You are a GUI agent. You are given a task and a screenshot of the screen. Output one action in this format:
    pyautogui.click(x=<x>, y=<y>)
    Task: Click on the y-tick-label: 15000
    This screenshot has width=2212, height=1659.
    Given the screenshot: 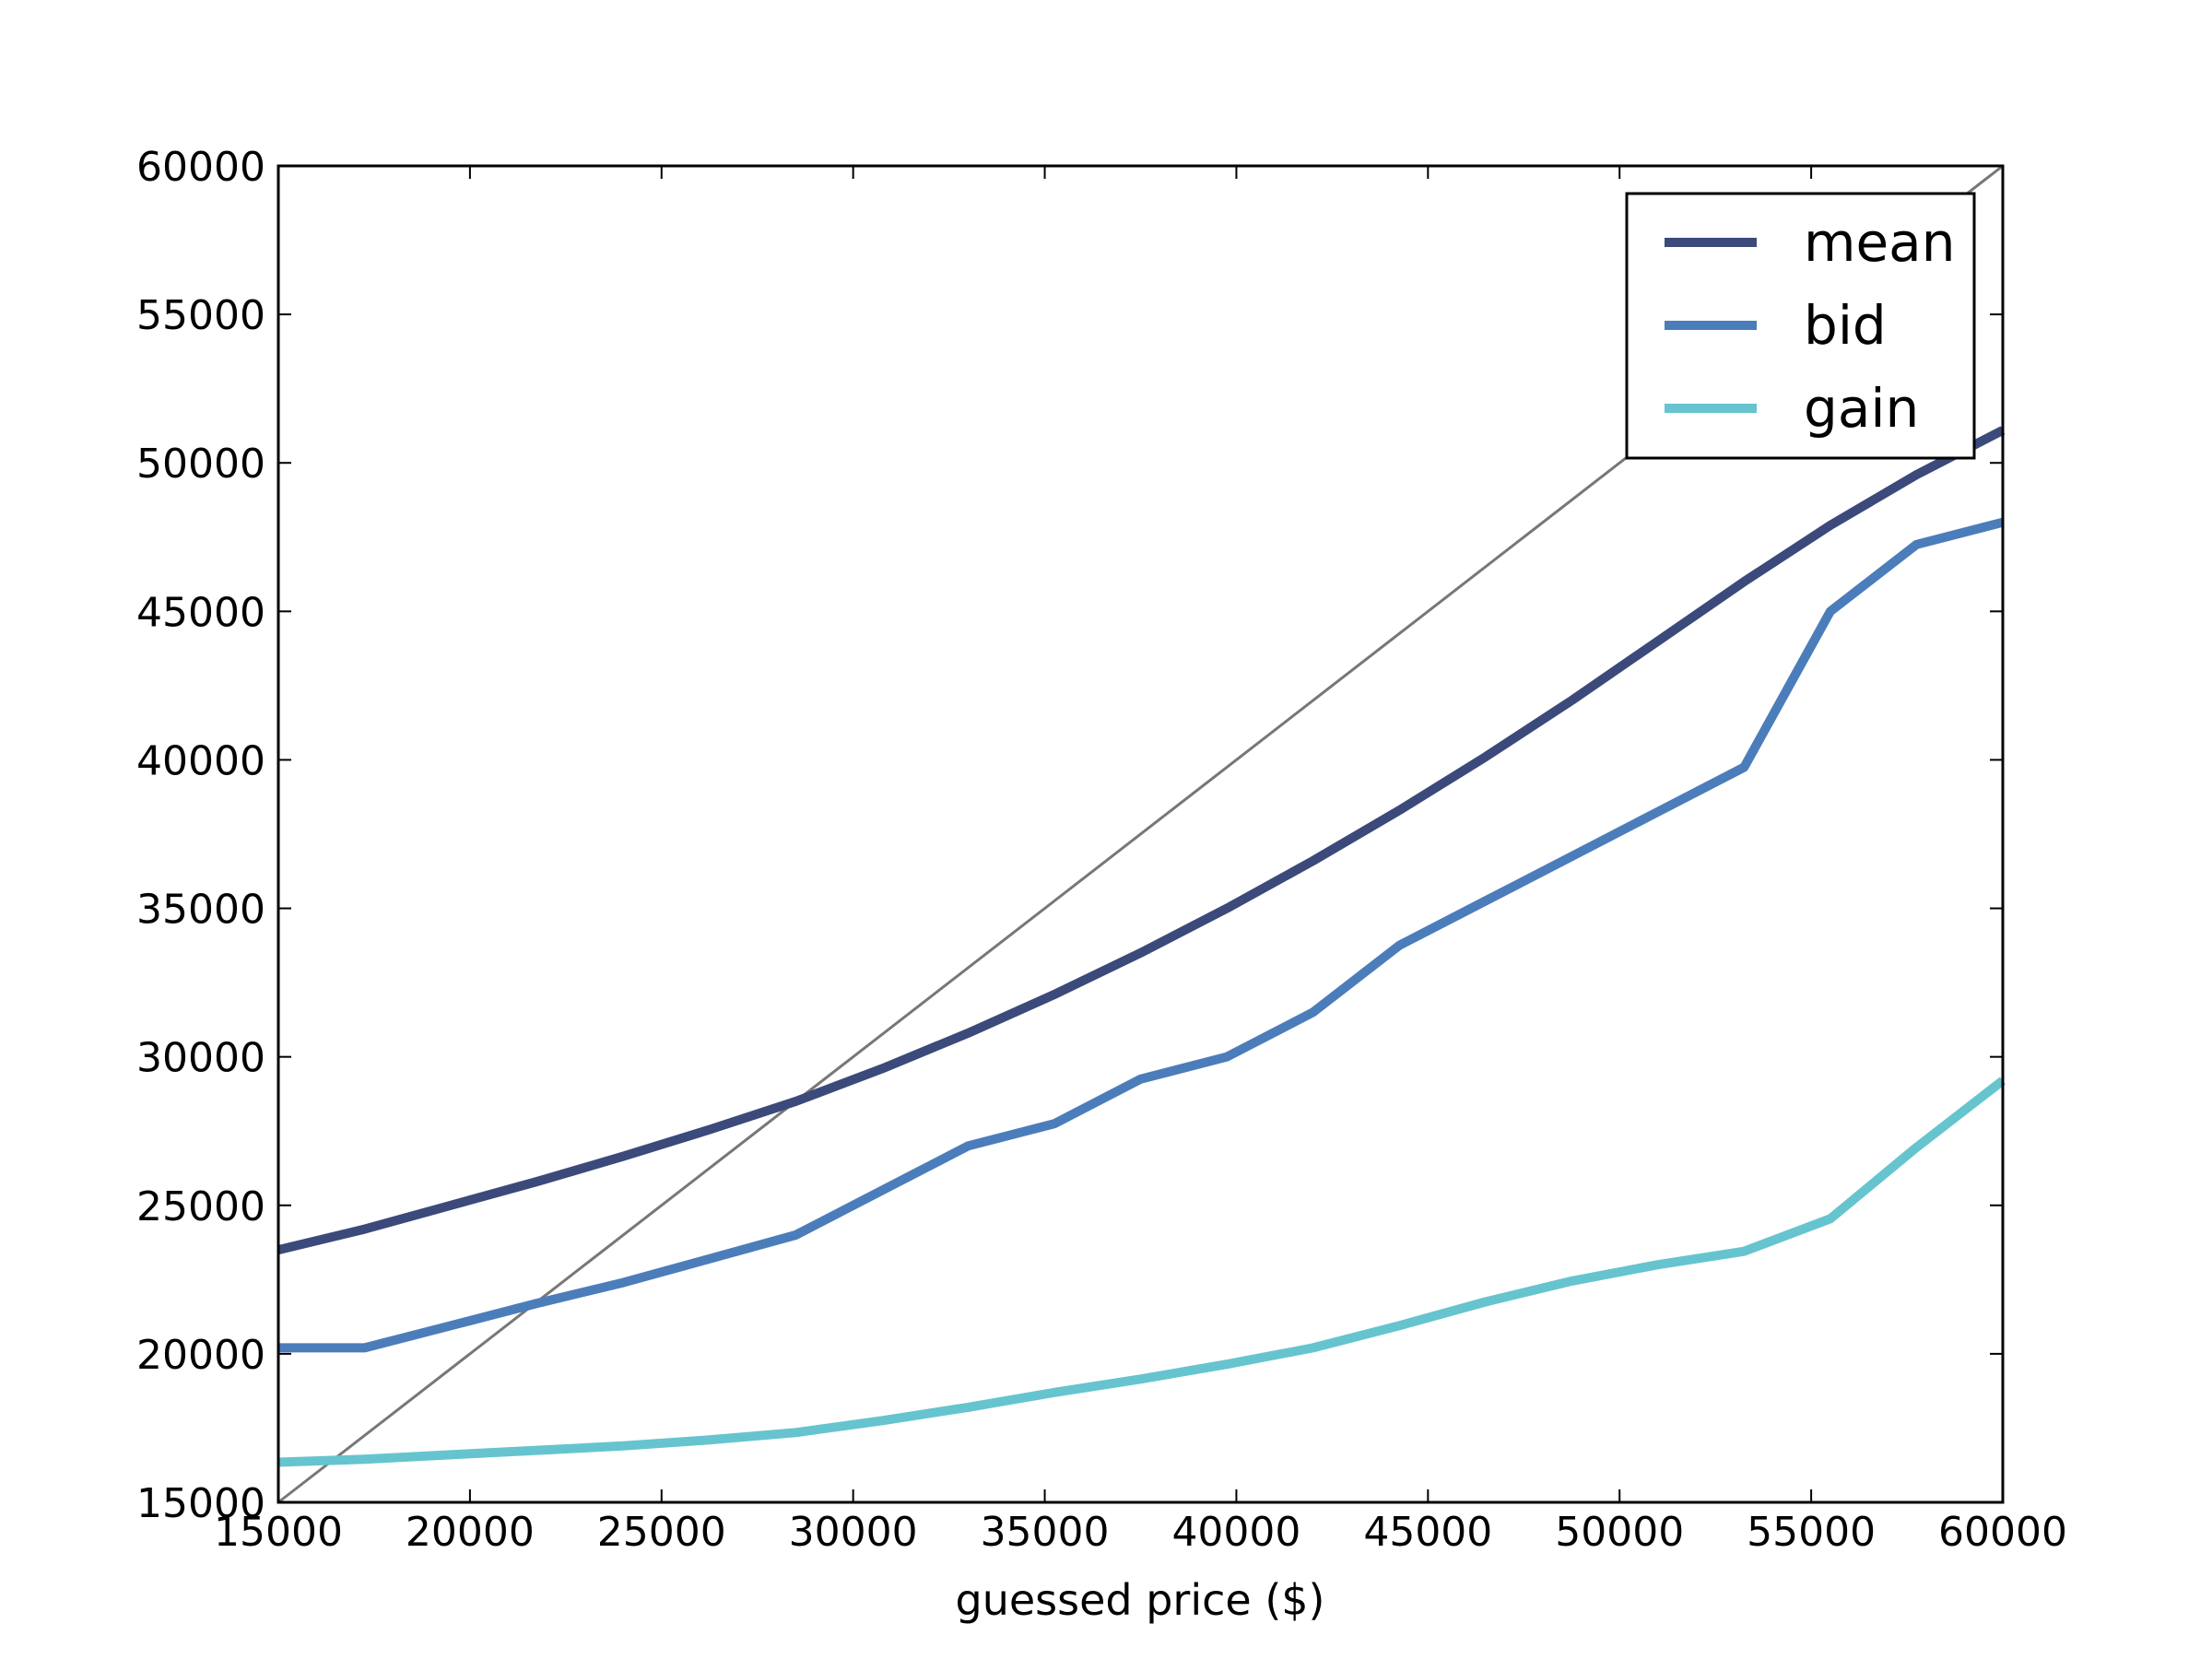 What is the action you would take?
    pyautogui.click(x=200, y=1503)
    